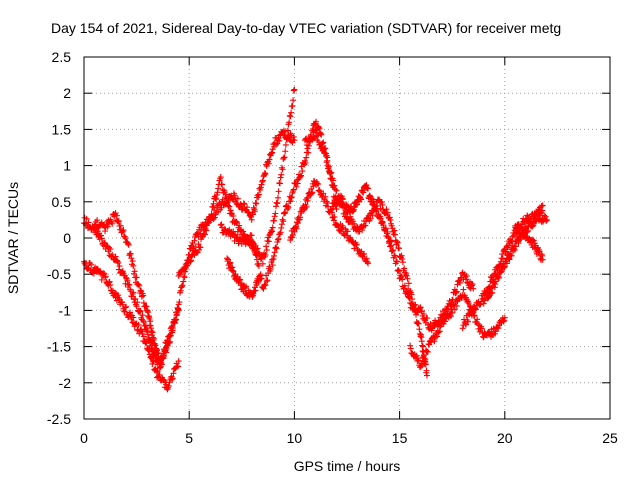 The height and width of the screenshot is (480, 640). I want to click on x-tick-label: 25, so click(610, 438).